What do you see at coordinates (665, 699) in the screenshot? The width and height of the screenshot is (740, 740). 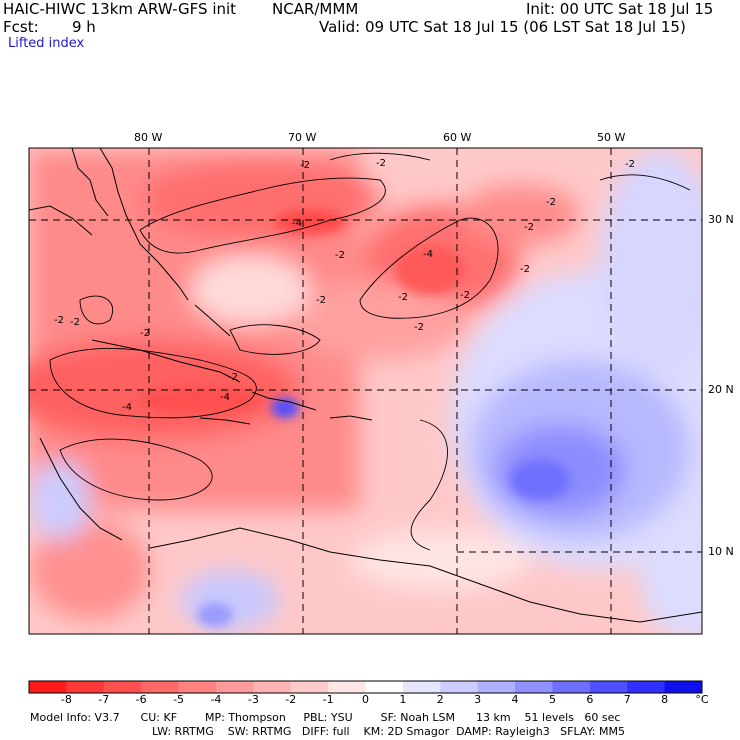 I see `colorbar-tick-label: 8` at bounding box center [665, 699].